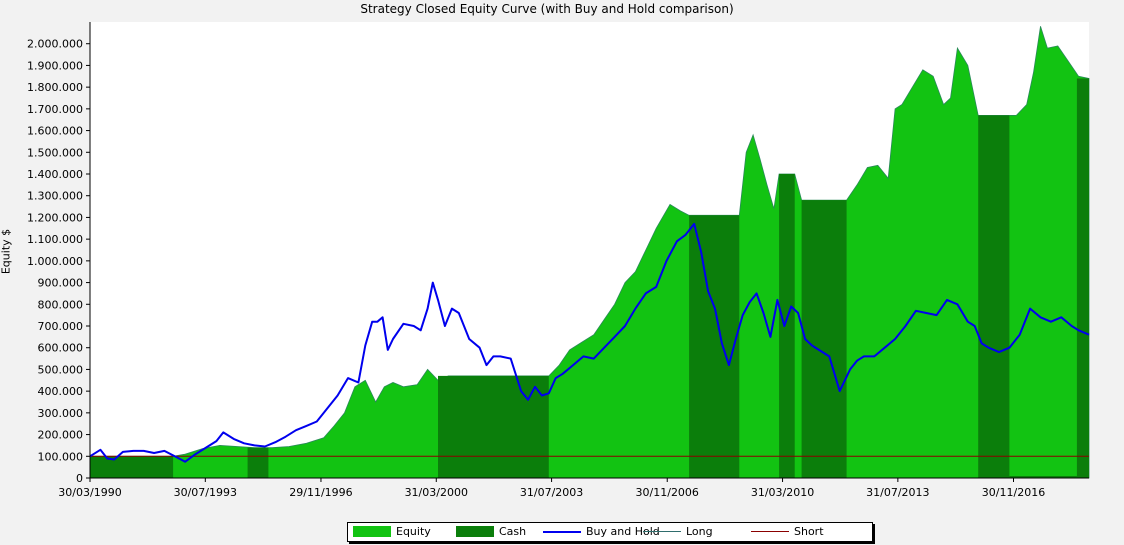  I want to click on x-tick-label: 31/03/2010, so click(782, 492).